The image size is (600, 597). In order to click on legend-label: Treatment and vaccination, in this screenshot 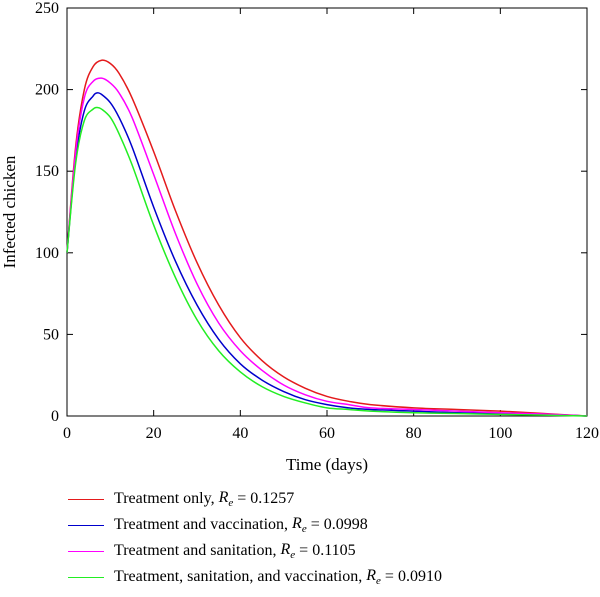, I will do `click(201, 524)`.